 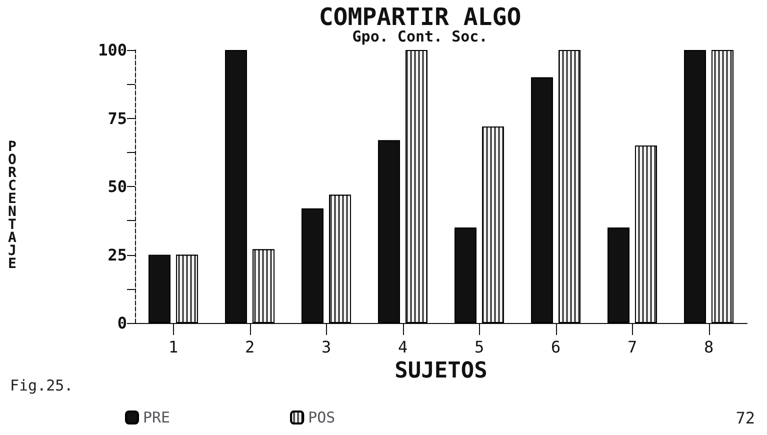 What do you see at coordinates (112, 50) in the screenshot?
I see `y-tick-label: 100` at bounding box center [112, 50].